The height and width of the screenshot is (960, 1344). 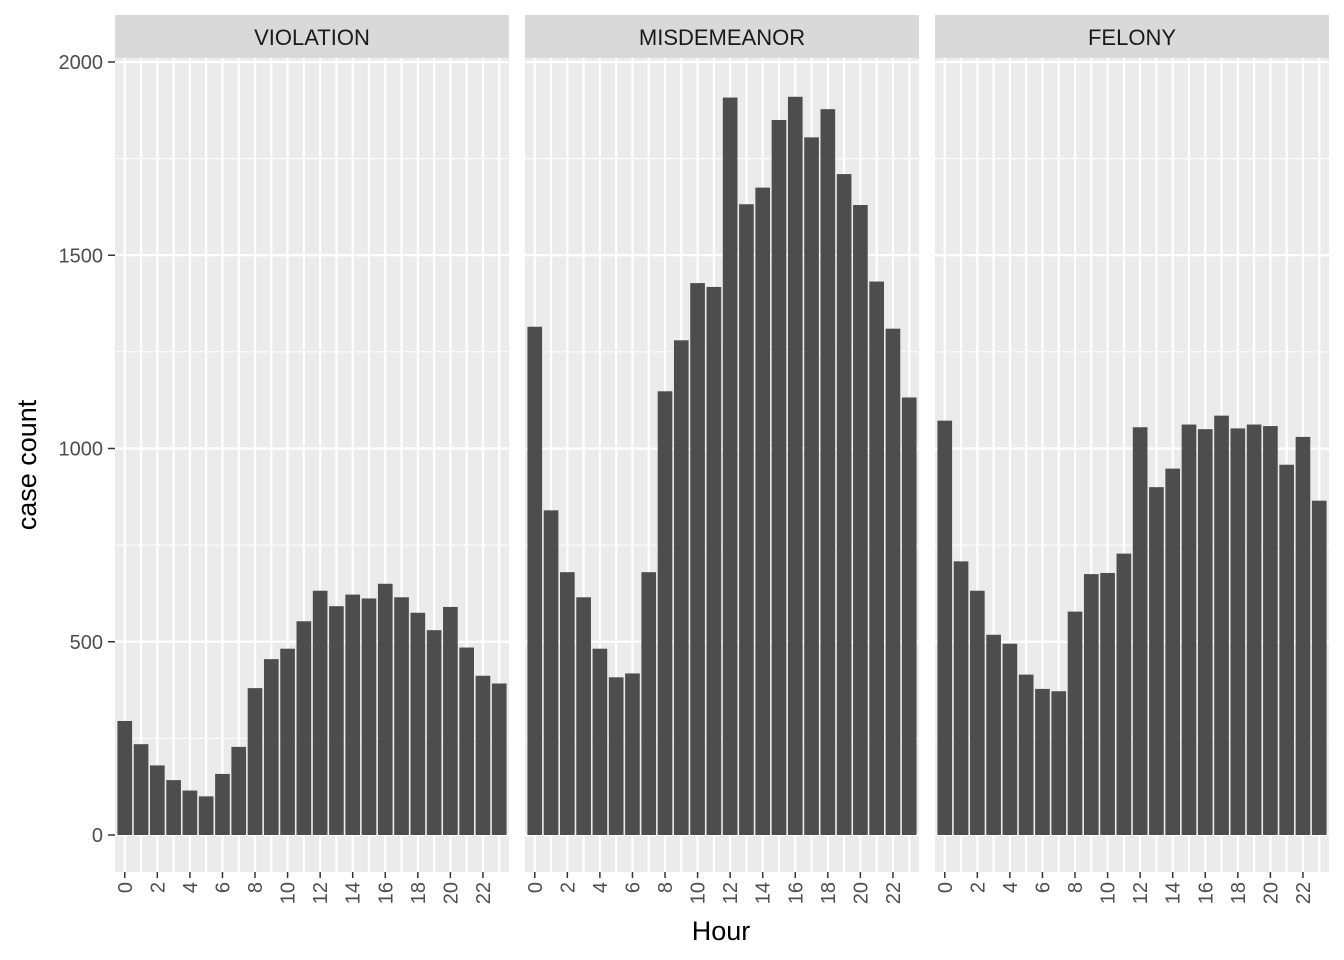 I want to click on y-axis: 0 500 1000 1500 2000, so click(x=87, y=449).